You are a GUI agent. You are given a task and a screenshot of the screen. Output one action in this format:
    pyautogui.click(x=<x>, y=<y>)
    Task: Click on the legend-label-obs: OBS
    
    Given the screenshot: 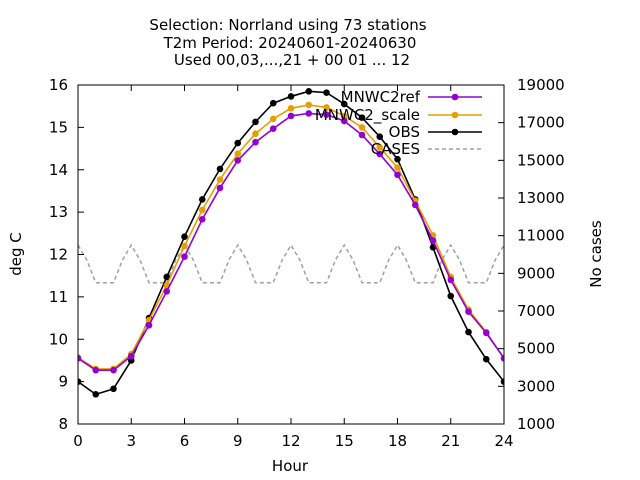 What is the action you would take?
    pyautogui.click(x=404, y=132)
    